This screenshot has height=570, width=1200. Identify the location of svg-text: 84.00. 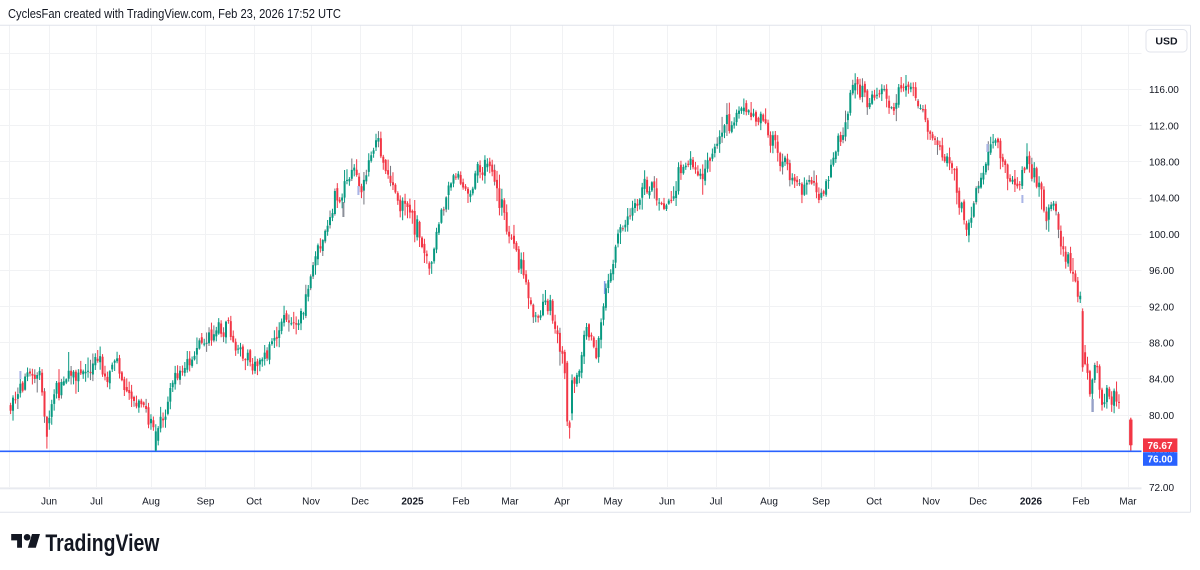
(1161, 380).